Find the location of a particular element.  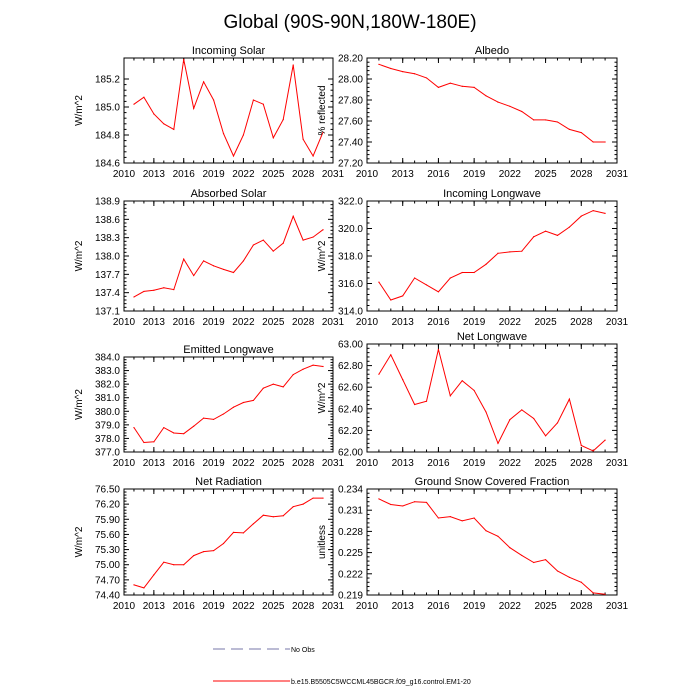

y-tick-label: 378.0 is located at coordinates (107, 439).